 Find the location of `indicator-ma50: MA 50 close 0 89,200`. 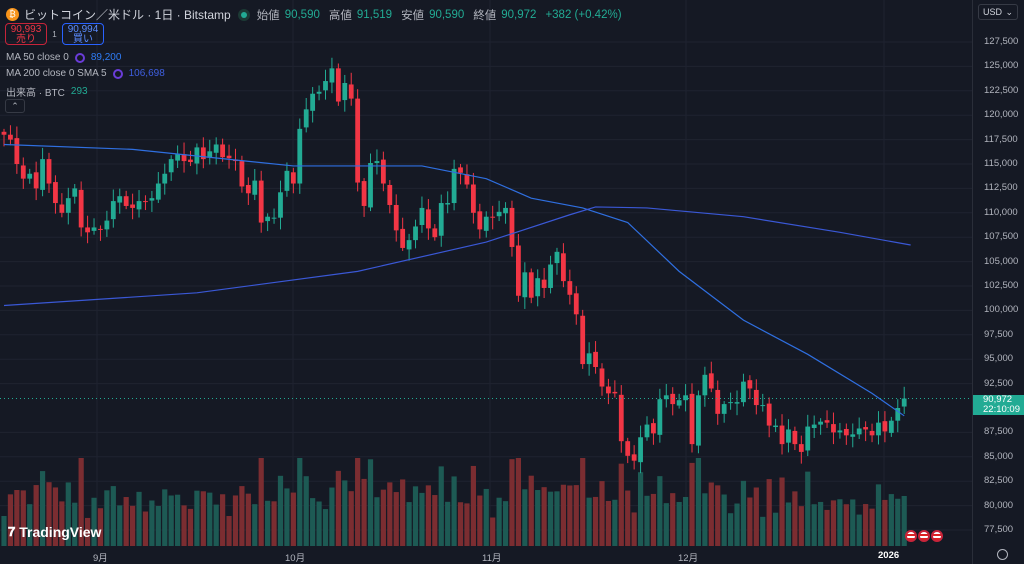

indicator-ma50: MA 50 close 0 89,200 is located at coordinates (63, 57).